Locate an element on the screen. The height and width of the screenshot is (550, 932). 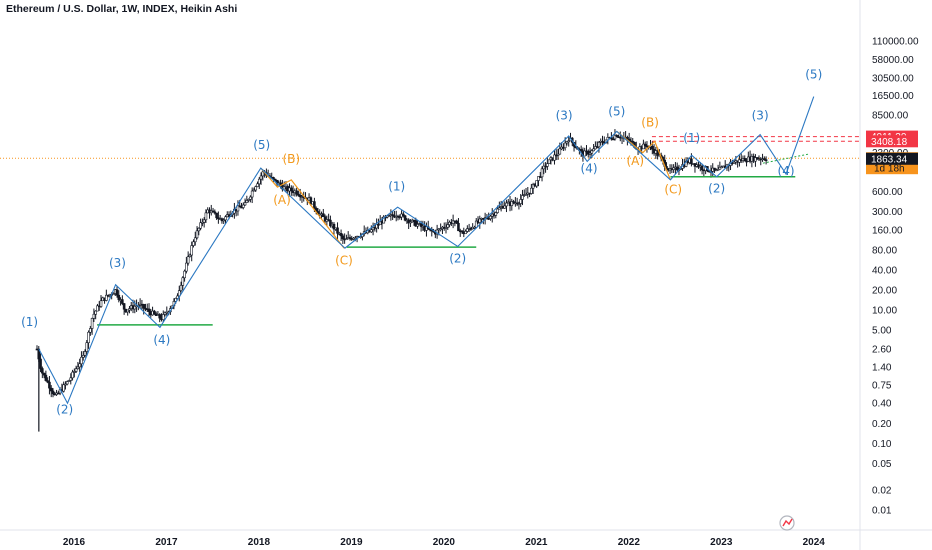
x-tick-label: 2021 is located at coordinates (536, 542).